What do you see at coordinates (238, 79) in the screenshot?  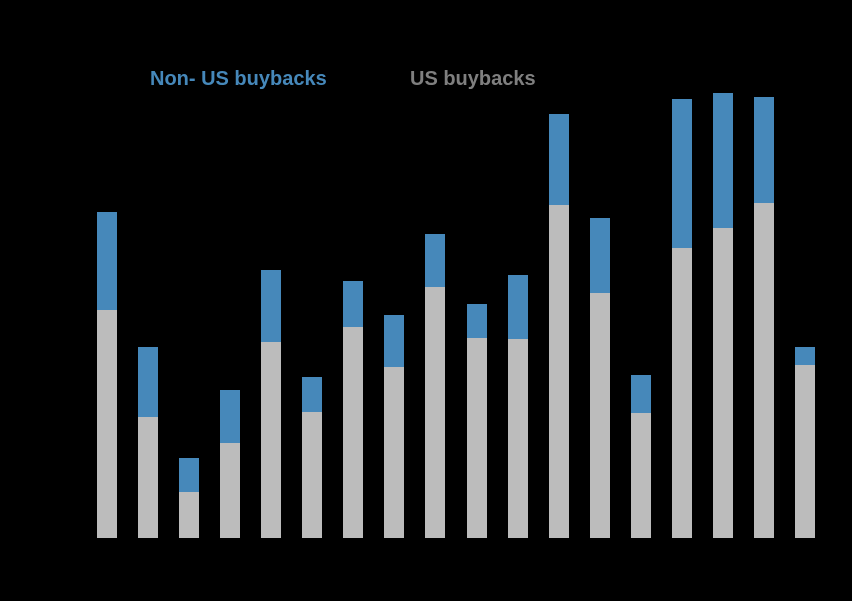 I see `legend-non-us-buybacks: Non- US buybacks` at bounding box center [238, 79].